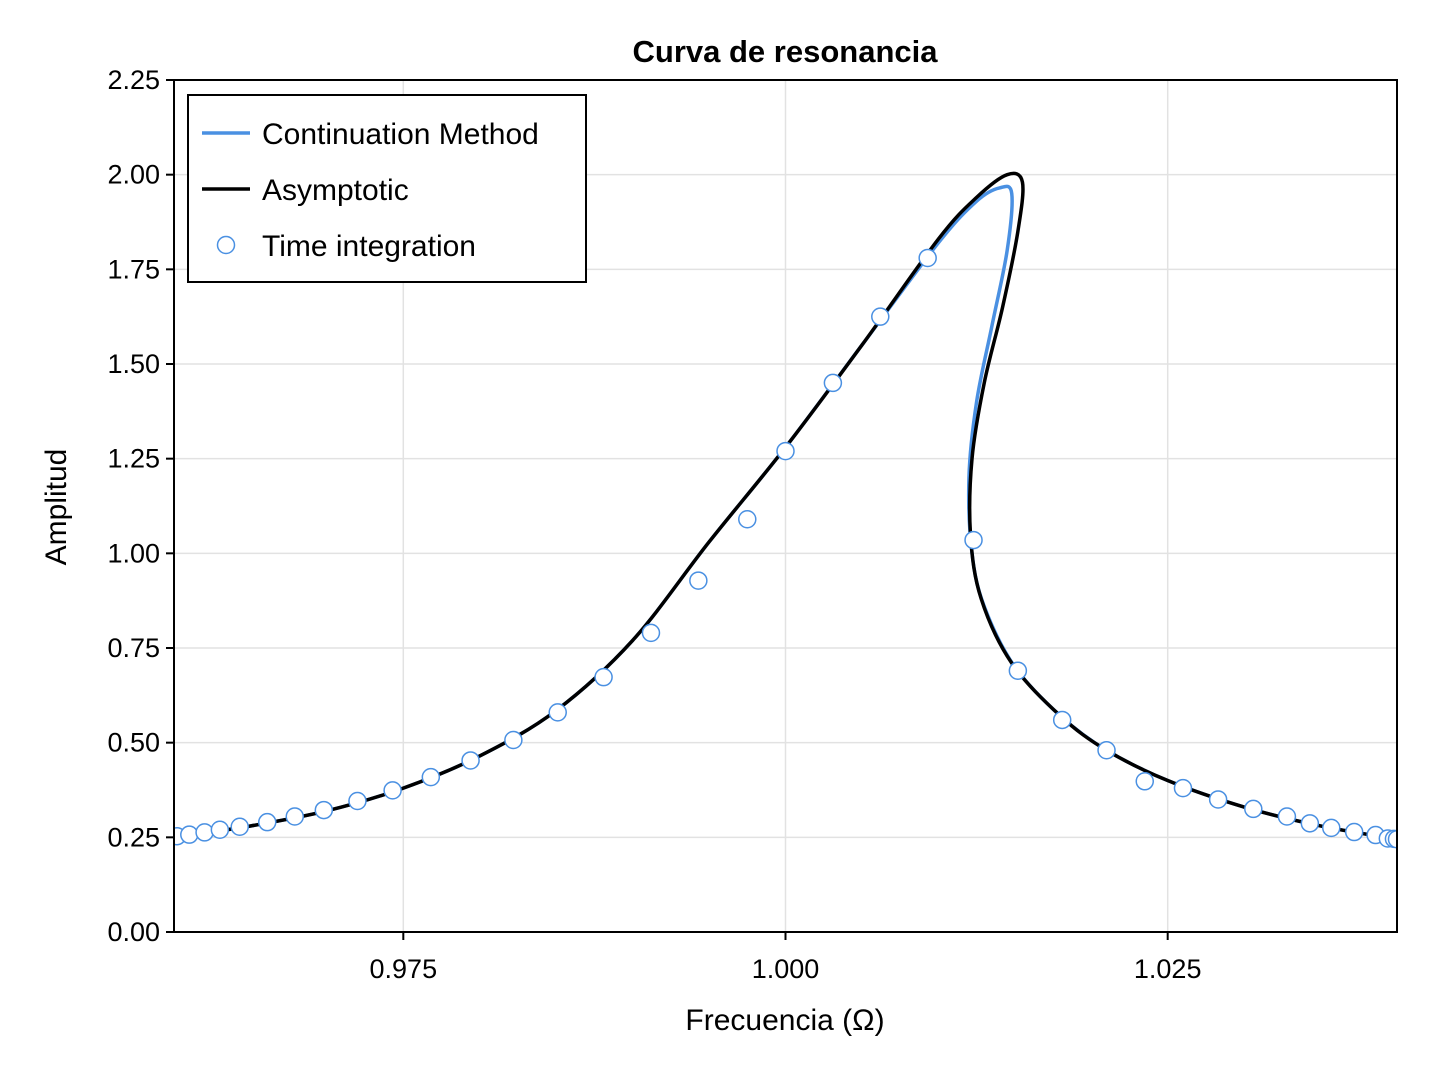 This screenshot has width=1432, height=1072. What do you see at coordinates (133, 648) in the screenshot?
I see `y-tick-label: 0.75` at bounding box center [133, 648].